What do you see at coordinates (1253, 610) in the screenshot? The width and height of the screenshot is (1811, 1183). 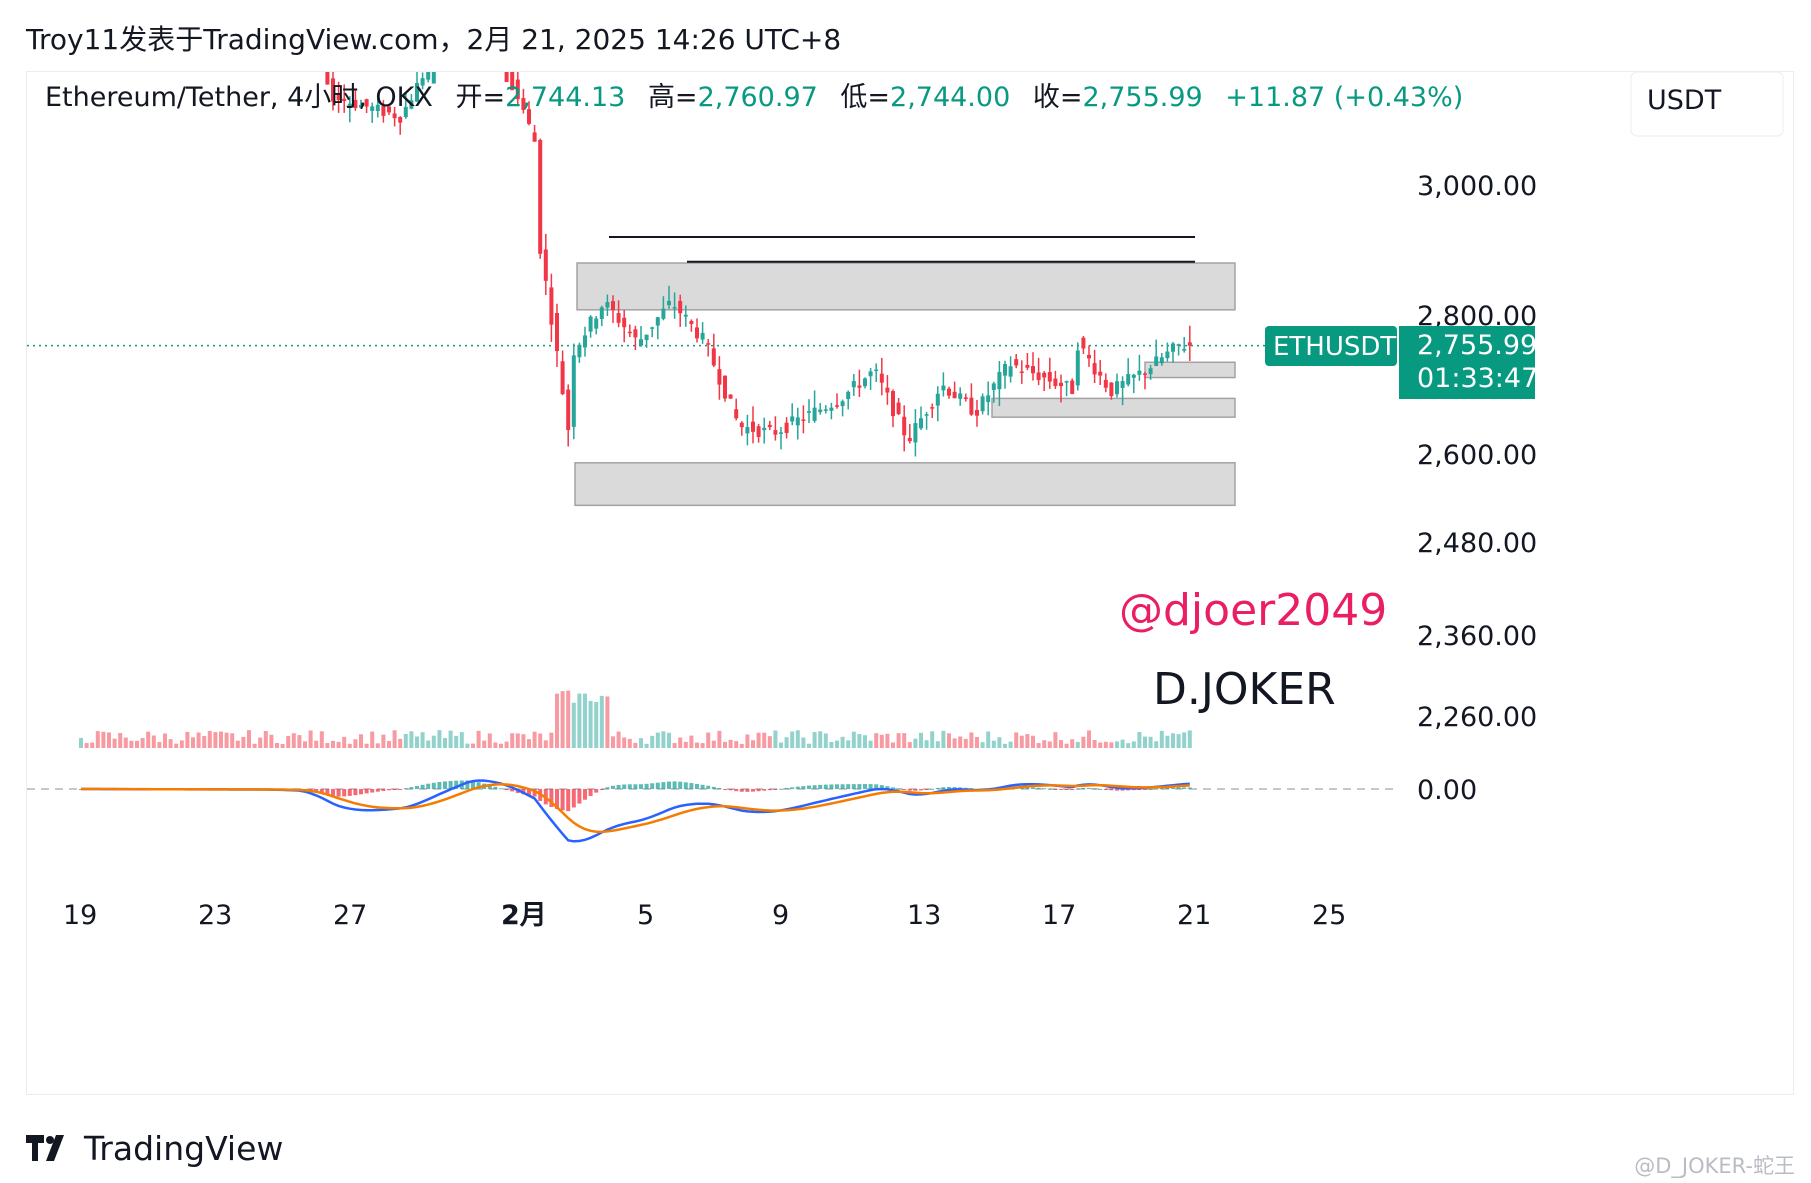 I see `author-handle: @djoer2049` at bounding box center [1253, 610].